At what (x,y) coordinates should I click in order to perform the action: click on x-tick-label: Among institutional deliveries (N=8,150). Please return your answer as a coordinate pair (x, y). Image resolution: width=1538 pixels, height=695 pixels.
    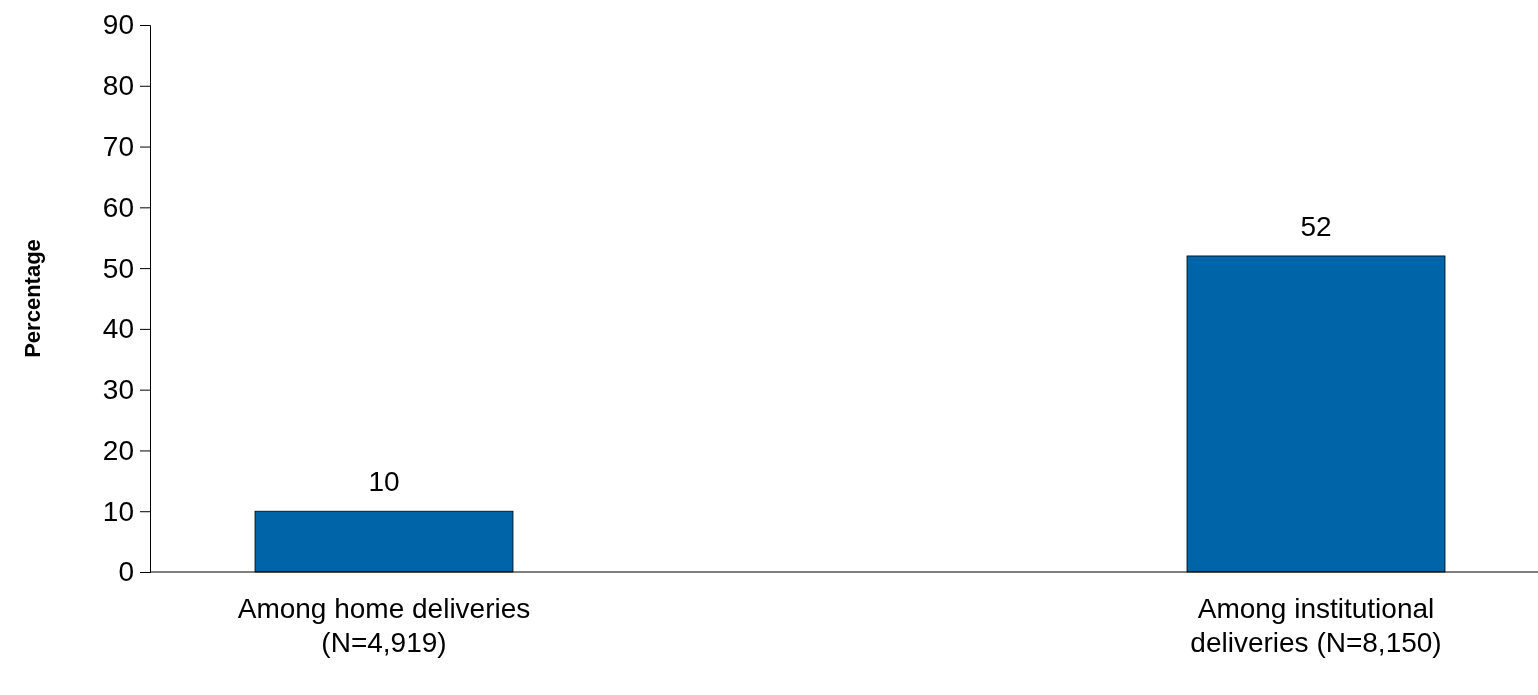
    Looking at the image, I should click on (1316, 625).